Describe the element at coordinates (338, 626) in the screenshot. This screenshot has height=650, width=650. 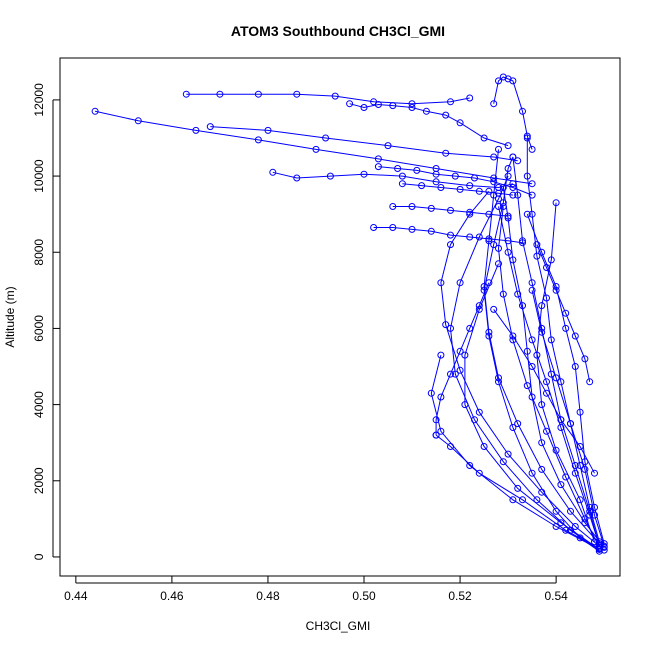
I see `x-axis-label: CH3Cl_GMI` at that location.